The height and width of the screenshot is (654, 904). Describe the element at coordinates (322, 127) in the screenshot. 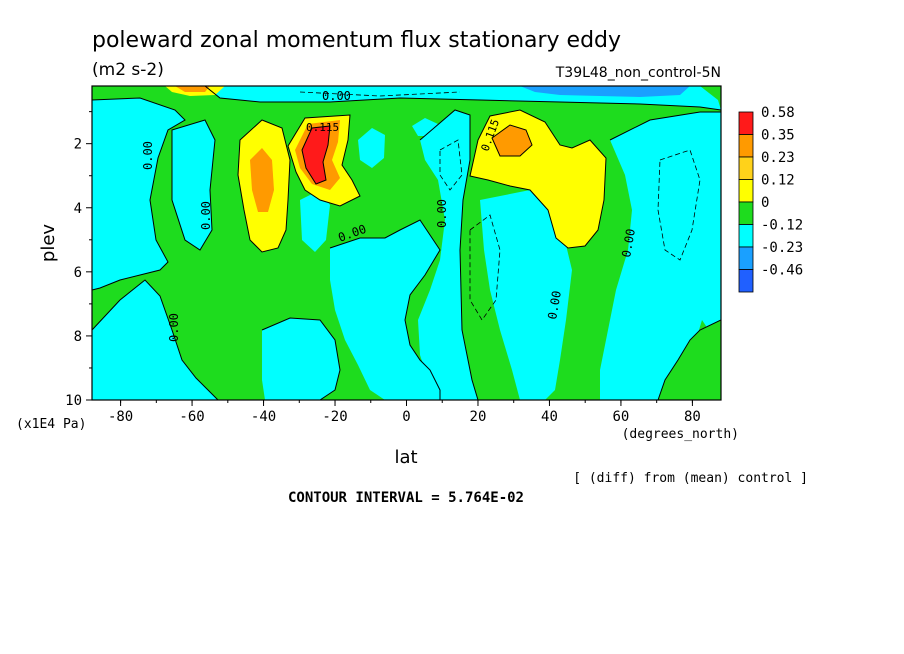

I see `contour-label: 0.115` at that location.